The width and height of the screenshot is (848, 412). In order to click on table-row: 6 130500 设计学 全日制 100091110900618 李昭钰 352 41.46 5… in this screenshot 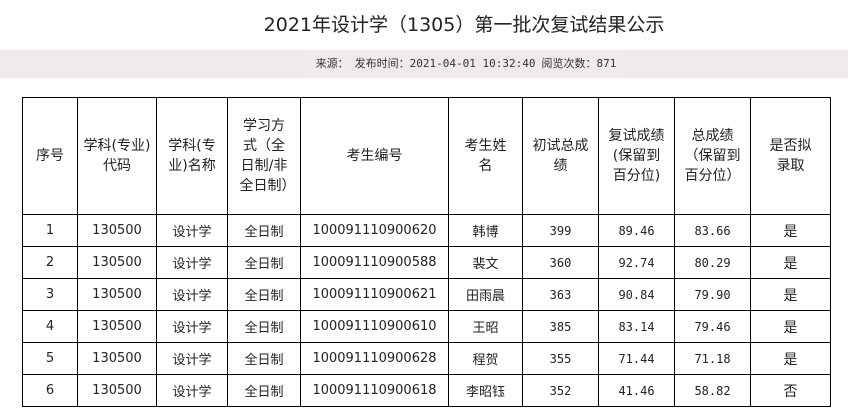, I will do `click(426, 390)`.